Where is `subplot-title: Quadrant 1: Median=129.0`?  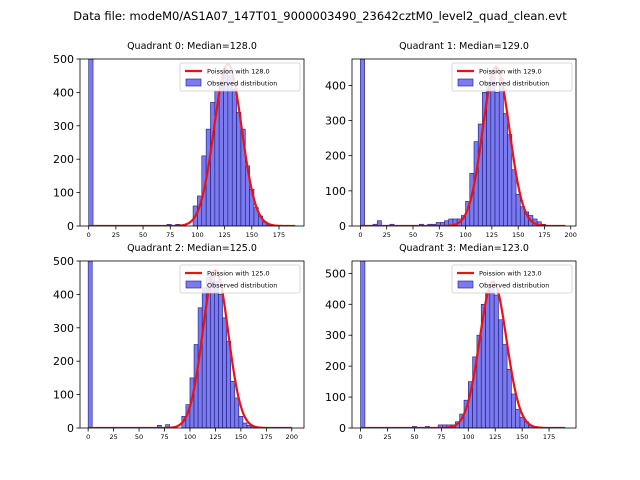
subplot-title: Quadrant 1: Median=129.0 is located at coordinates (464, 46).